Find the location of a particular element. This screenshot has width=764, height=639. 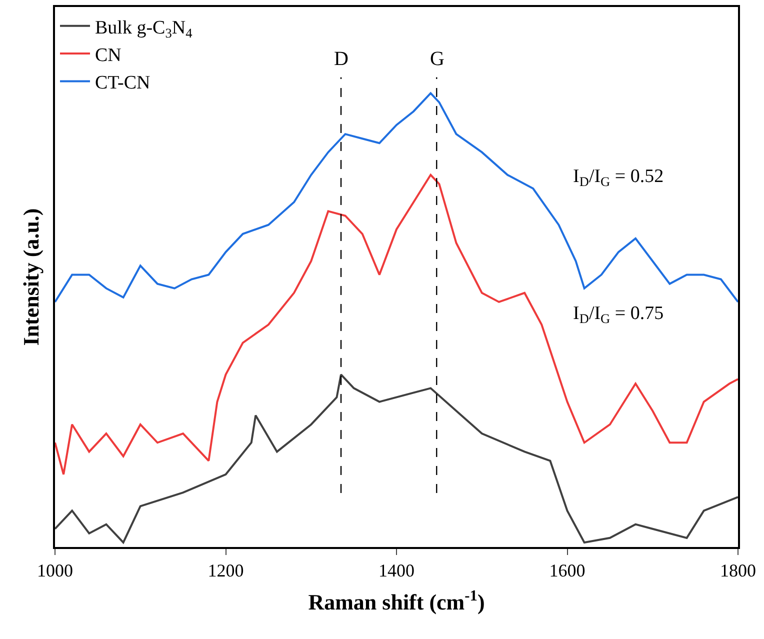

legend-label: CN is located at coordinates (108, 55).